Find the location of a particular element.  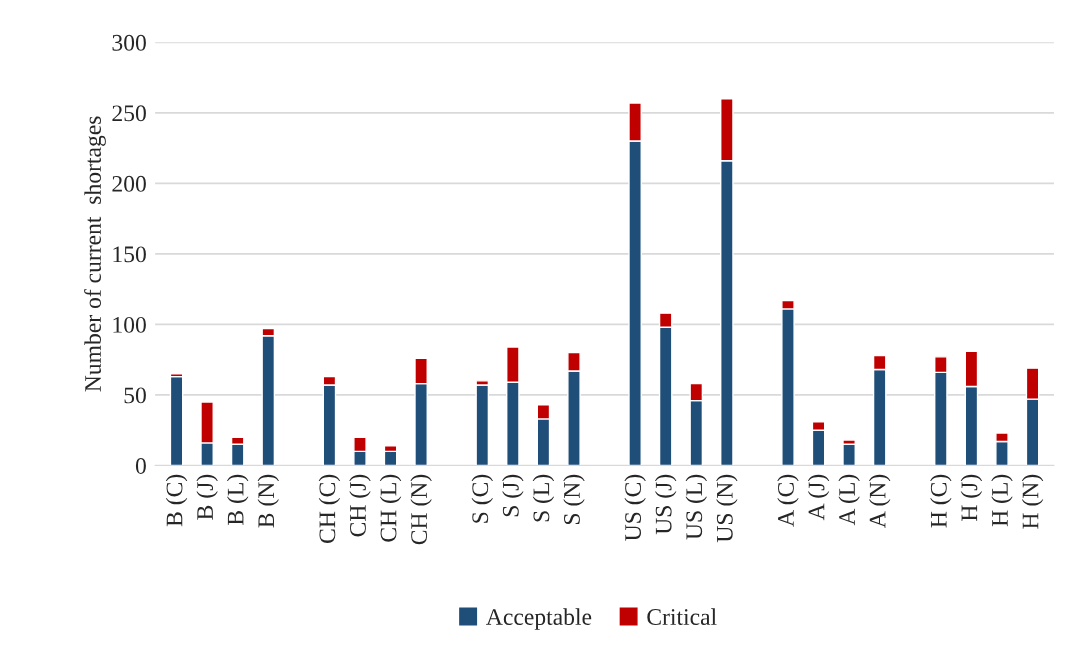

y-tick-label: 150 is located at coordinates (129, 254).